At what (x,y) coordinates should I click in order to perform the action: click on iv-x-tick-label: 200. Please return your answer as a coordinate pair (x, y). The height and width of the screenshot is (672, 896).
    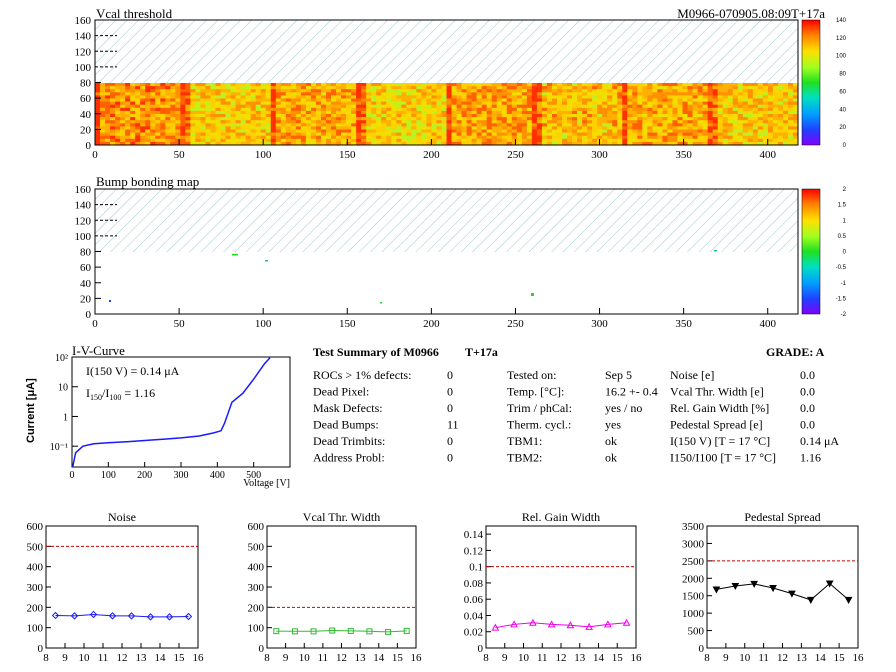
    Looking at the image, I should click on (144, 475).